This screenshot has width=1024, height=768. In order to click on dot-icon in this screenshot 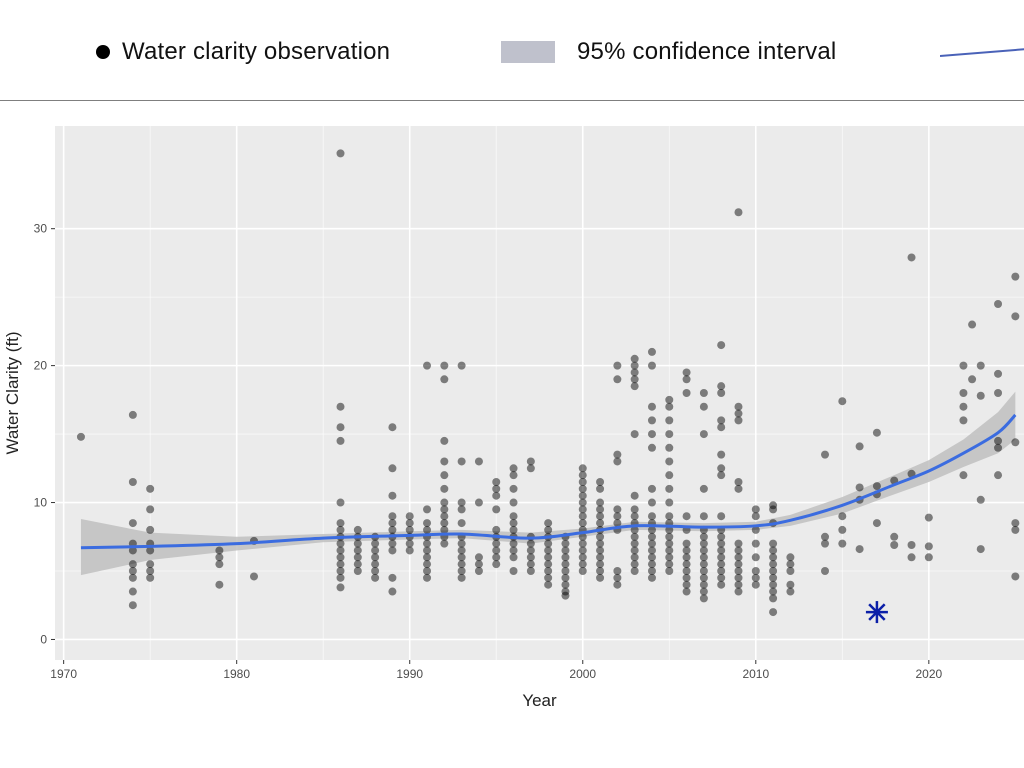, I will do `click(103, 52)`.